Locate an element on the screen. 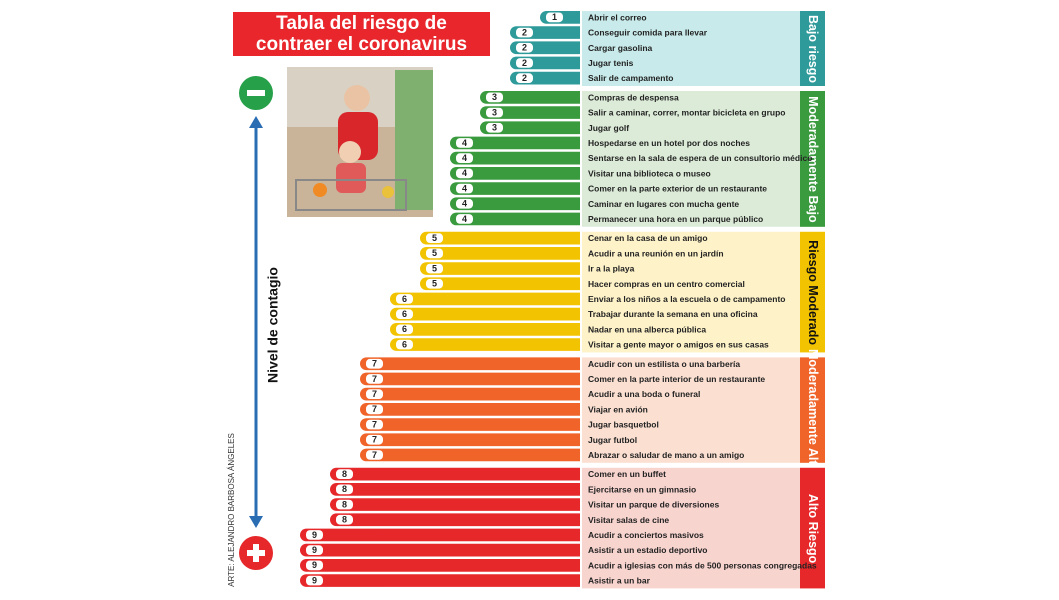 The width and height of the screenshot is (1059, 600). group-label: Alto Riesgo is located at coordinates (813, 529).